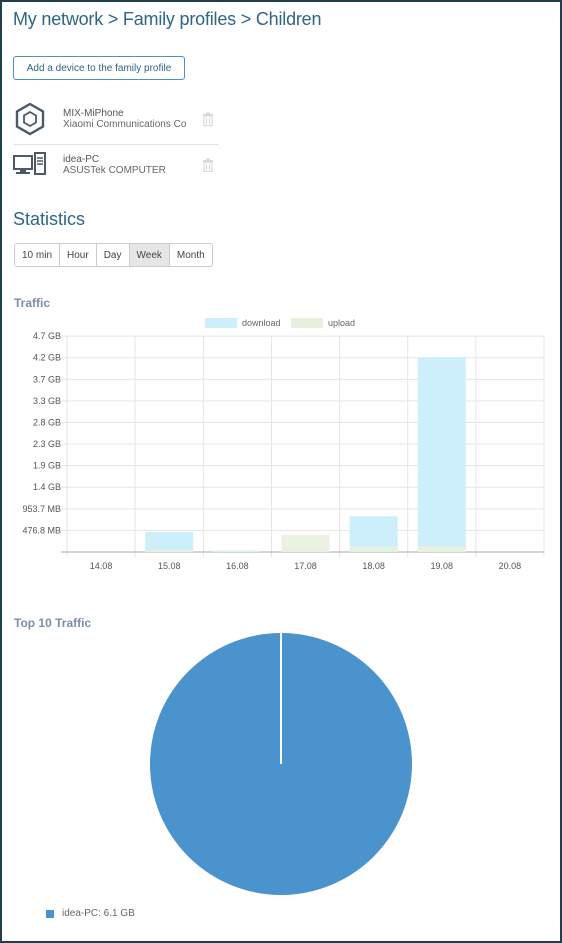 The height and width of the screenshot is (943, 562). Describe the element at coordinates (47, 444) in the screenshot. I see `y-tick-label: 2.3 GB` at that location.